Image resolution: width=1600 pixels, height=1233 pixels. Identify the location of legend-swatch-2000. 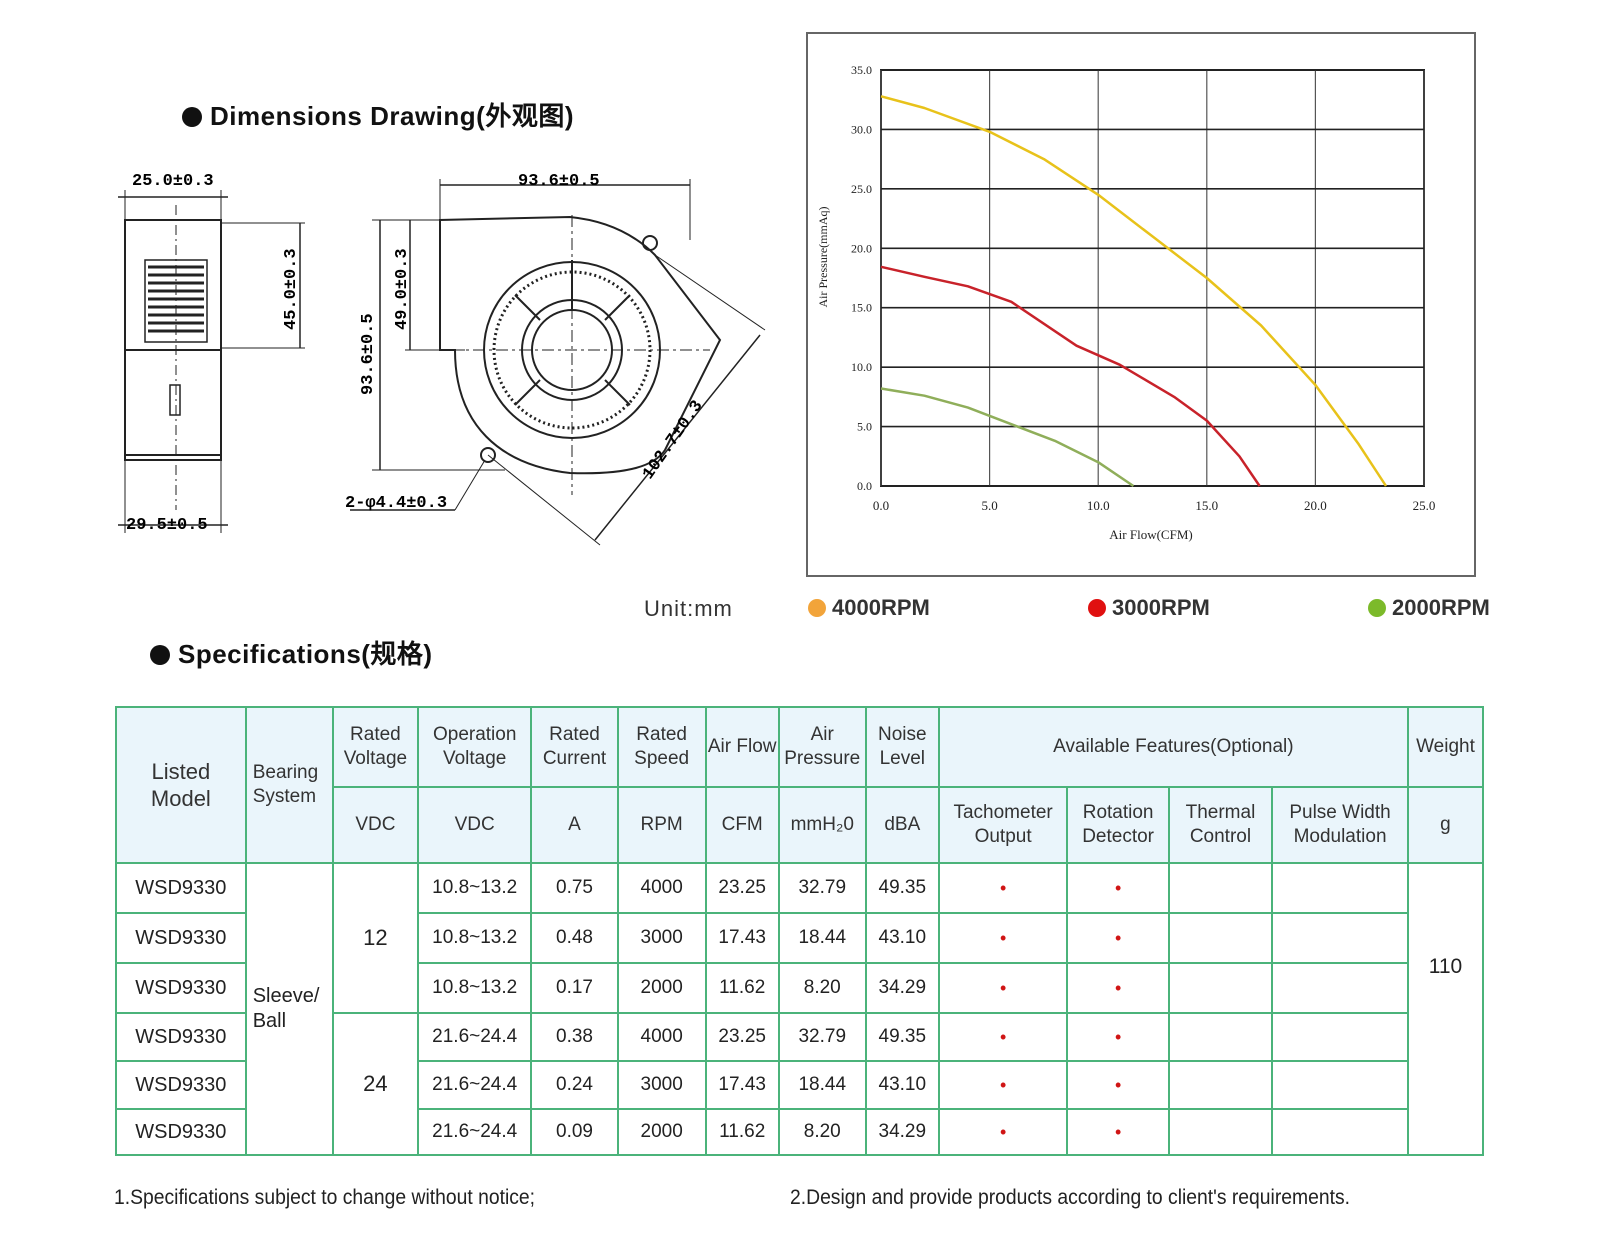
(1377, 608).